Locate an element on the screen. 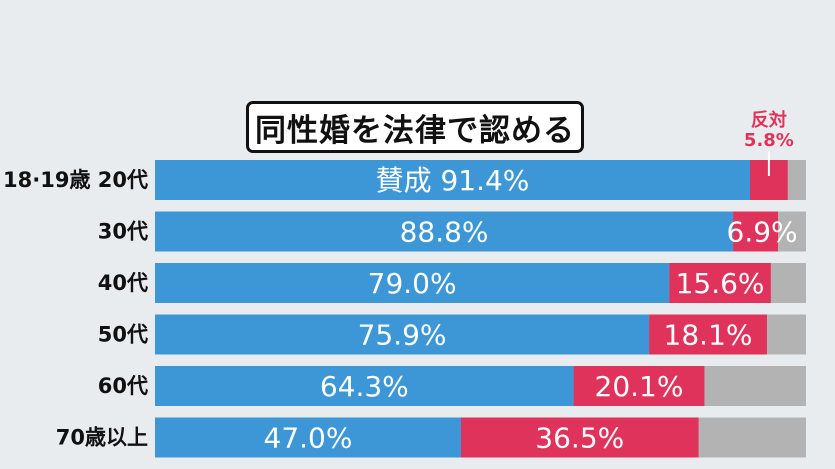 The width and height of the screenshot is (835, 469). oppose-value-label: 15.6% is located at coordinates (720, 283).